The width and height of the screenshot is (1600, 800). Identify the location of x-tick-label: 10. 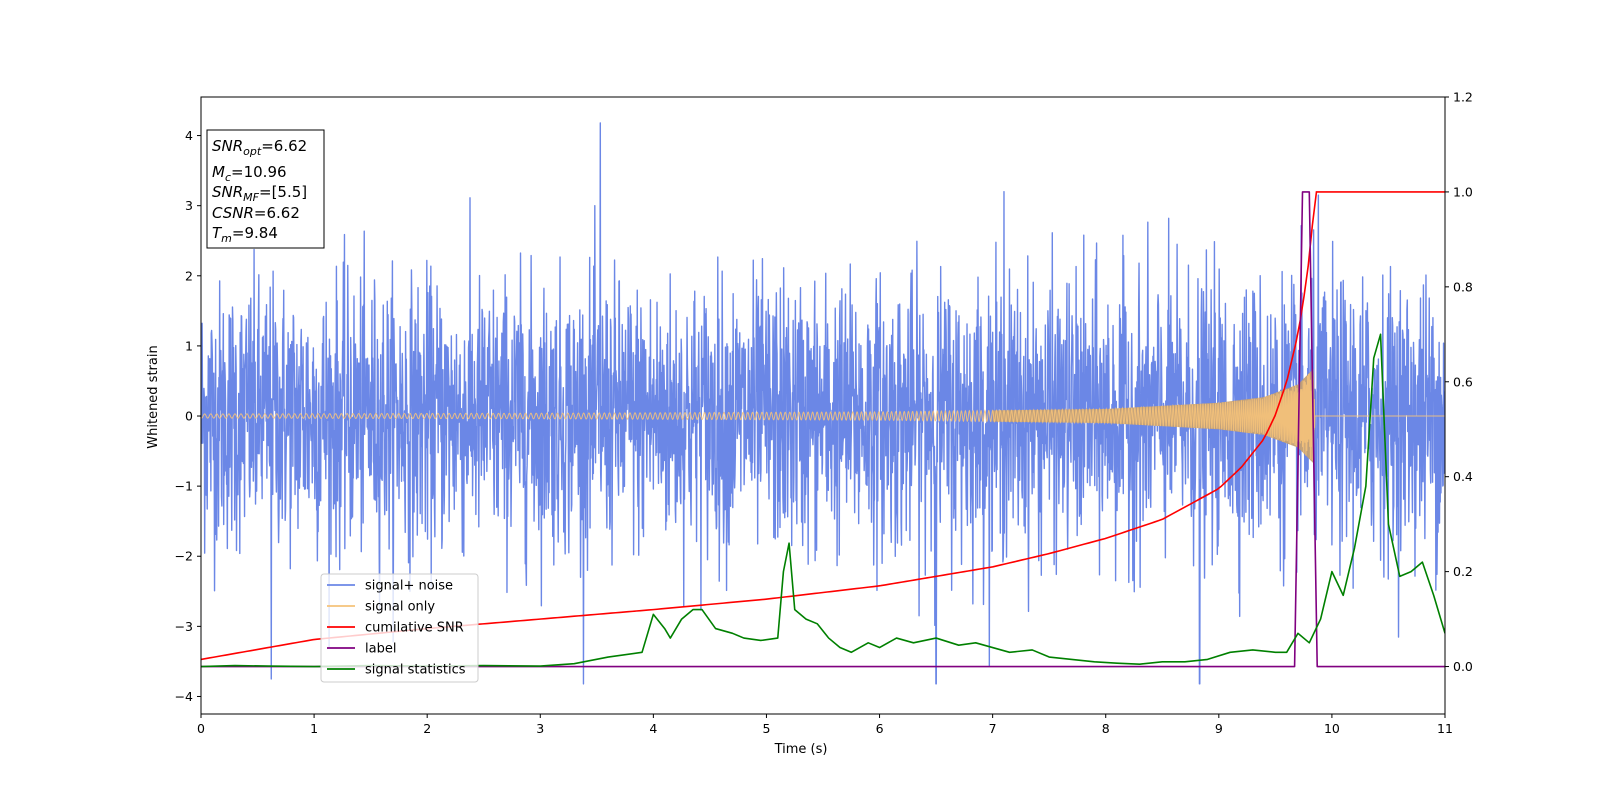
(1332, 728).